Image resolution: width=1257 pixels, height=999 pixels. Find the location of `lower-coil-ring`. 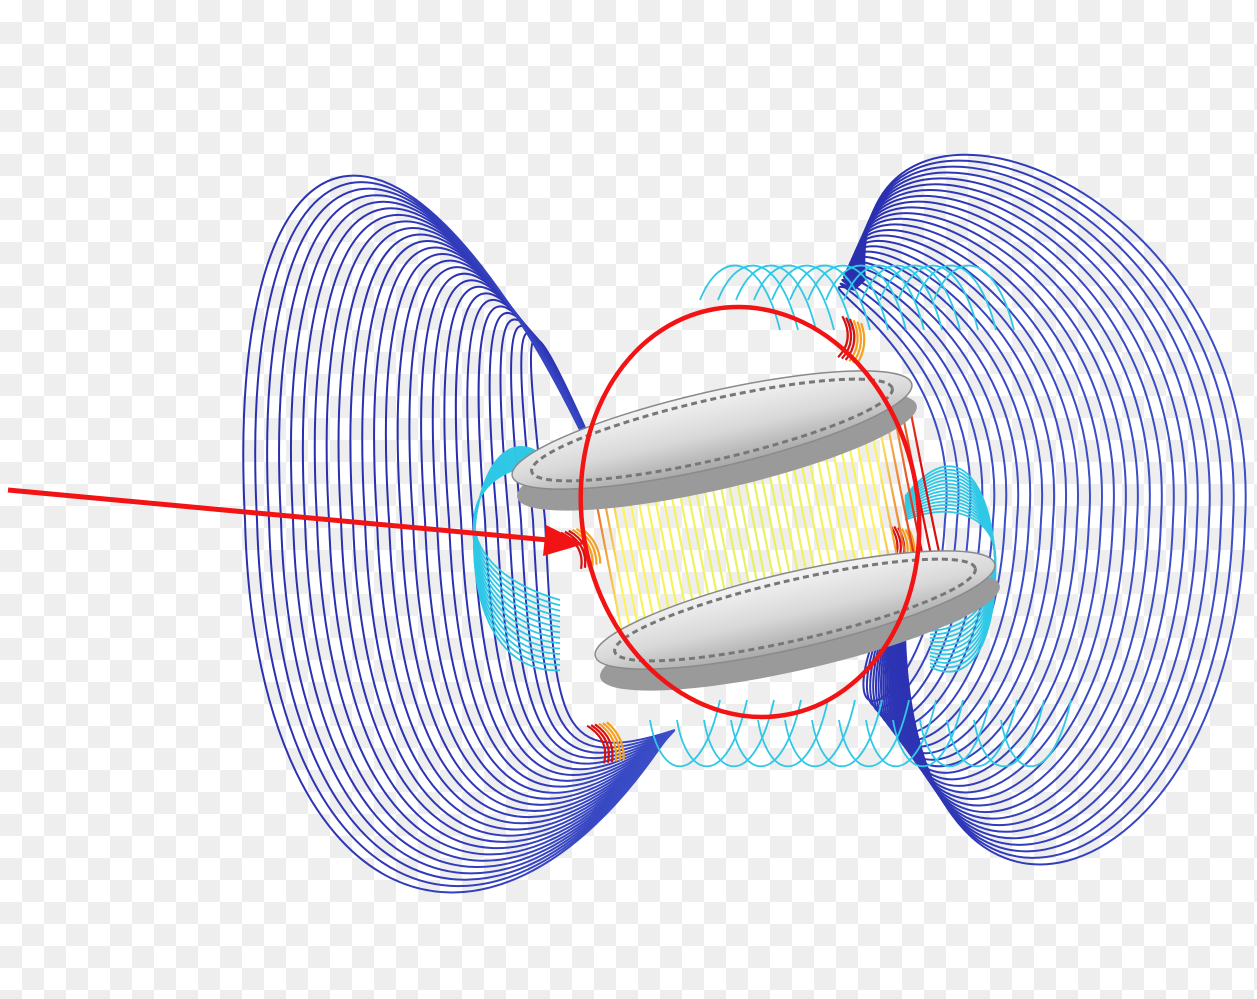

lower-coil-ring is located at coordinates (797, 620).